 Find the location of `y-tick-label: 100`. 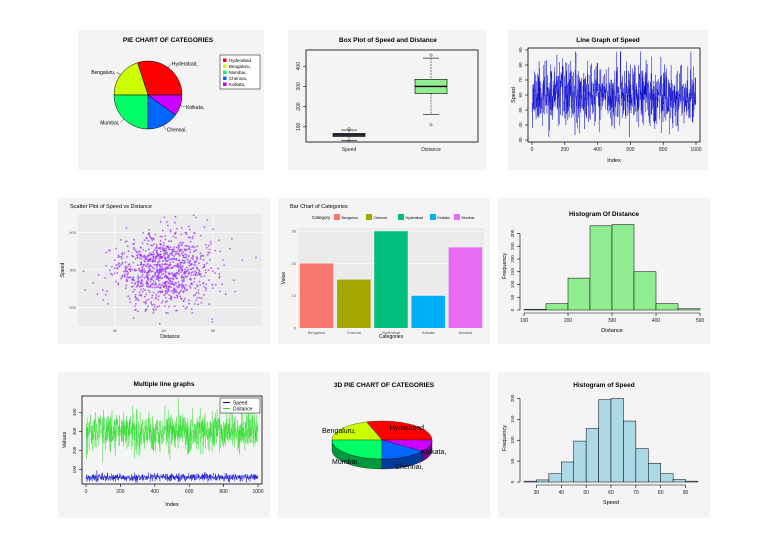

y-tick-label: 100 is located at coordinates (512, 440).